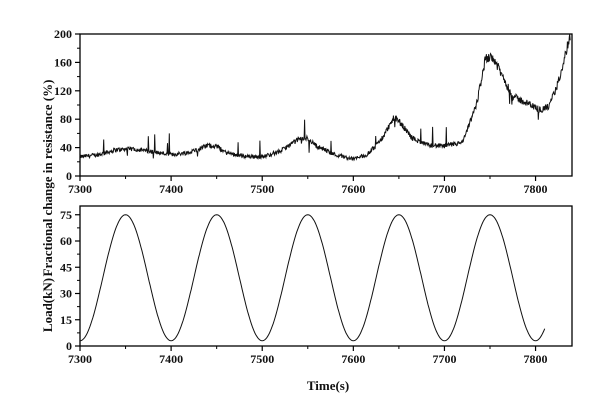  What do you see at coordinates (66, 294) in the screenshot?
I see `y-tick-label: 30` at bounding box center [66, 294].